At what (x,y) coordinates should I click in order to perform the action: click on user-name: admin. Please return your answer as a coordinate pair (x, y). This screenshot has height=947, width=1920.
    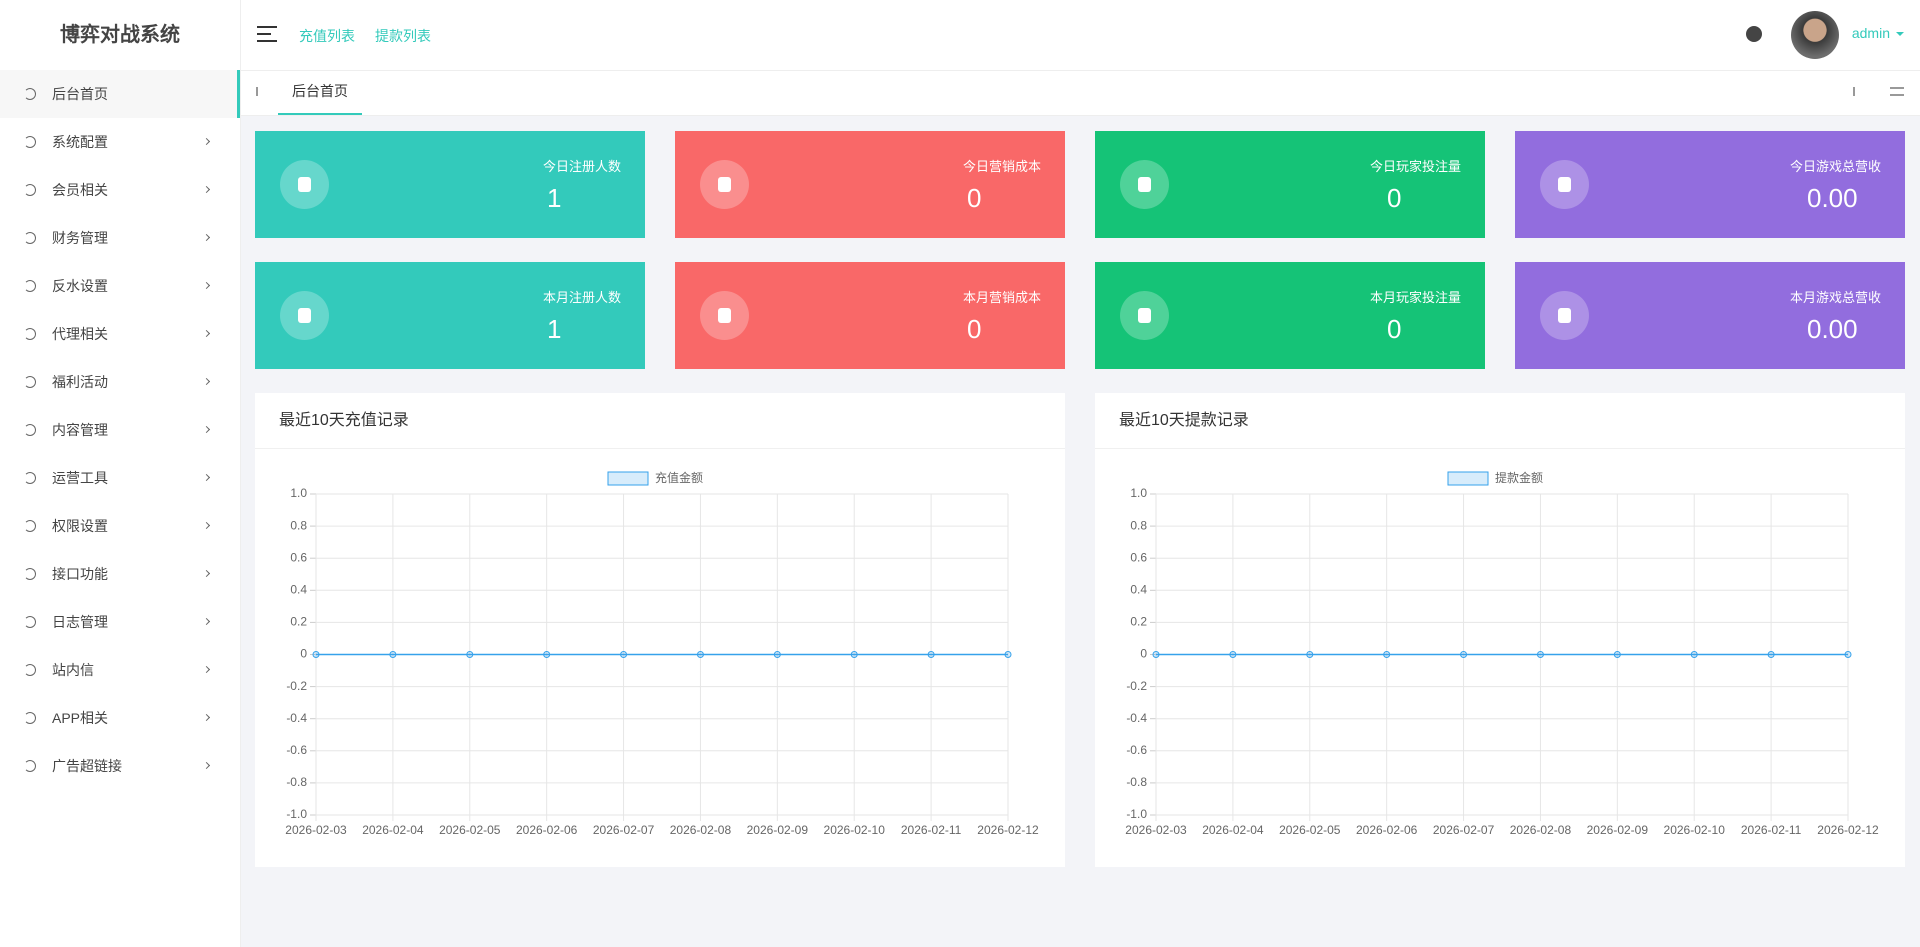
    Looking at the image, I should click on (1870, 33).